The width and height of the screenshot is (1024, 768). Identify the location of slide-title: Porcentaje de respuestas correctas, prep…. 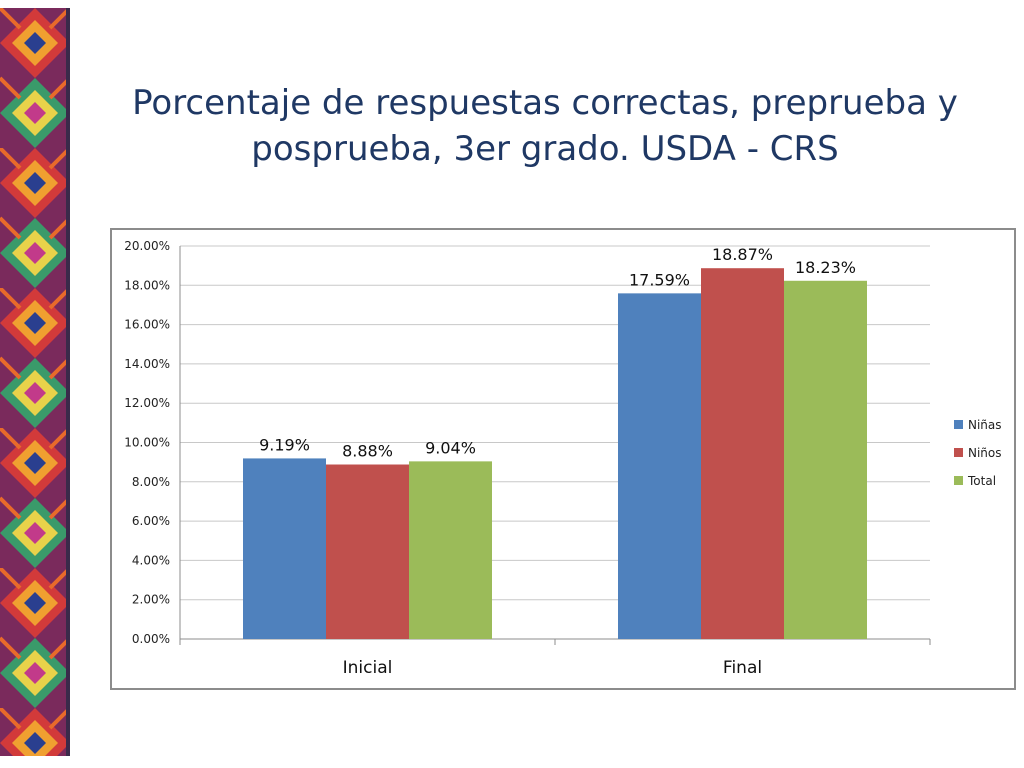
(545, 126).